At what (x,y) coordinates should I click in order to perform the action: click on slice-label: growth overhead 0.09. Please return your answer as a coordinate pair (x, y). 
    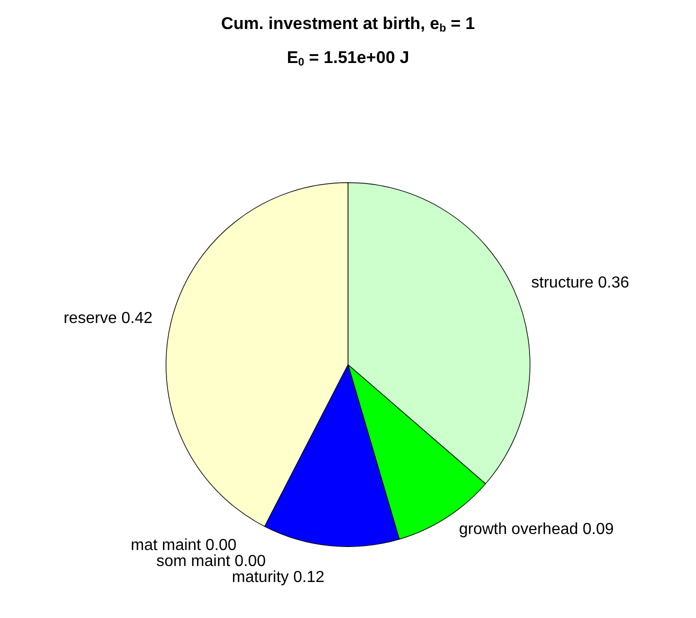
    Looking at the image, I should click on (536, 529).